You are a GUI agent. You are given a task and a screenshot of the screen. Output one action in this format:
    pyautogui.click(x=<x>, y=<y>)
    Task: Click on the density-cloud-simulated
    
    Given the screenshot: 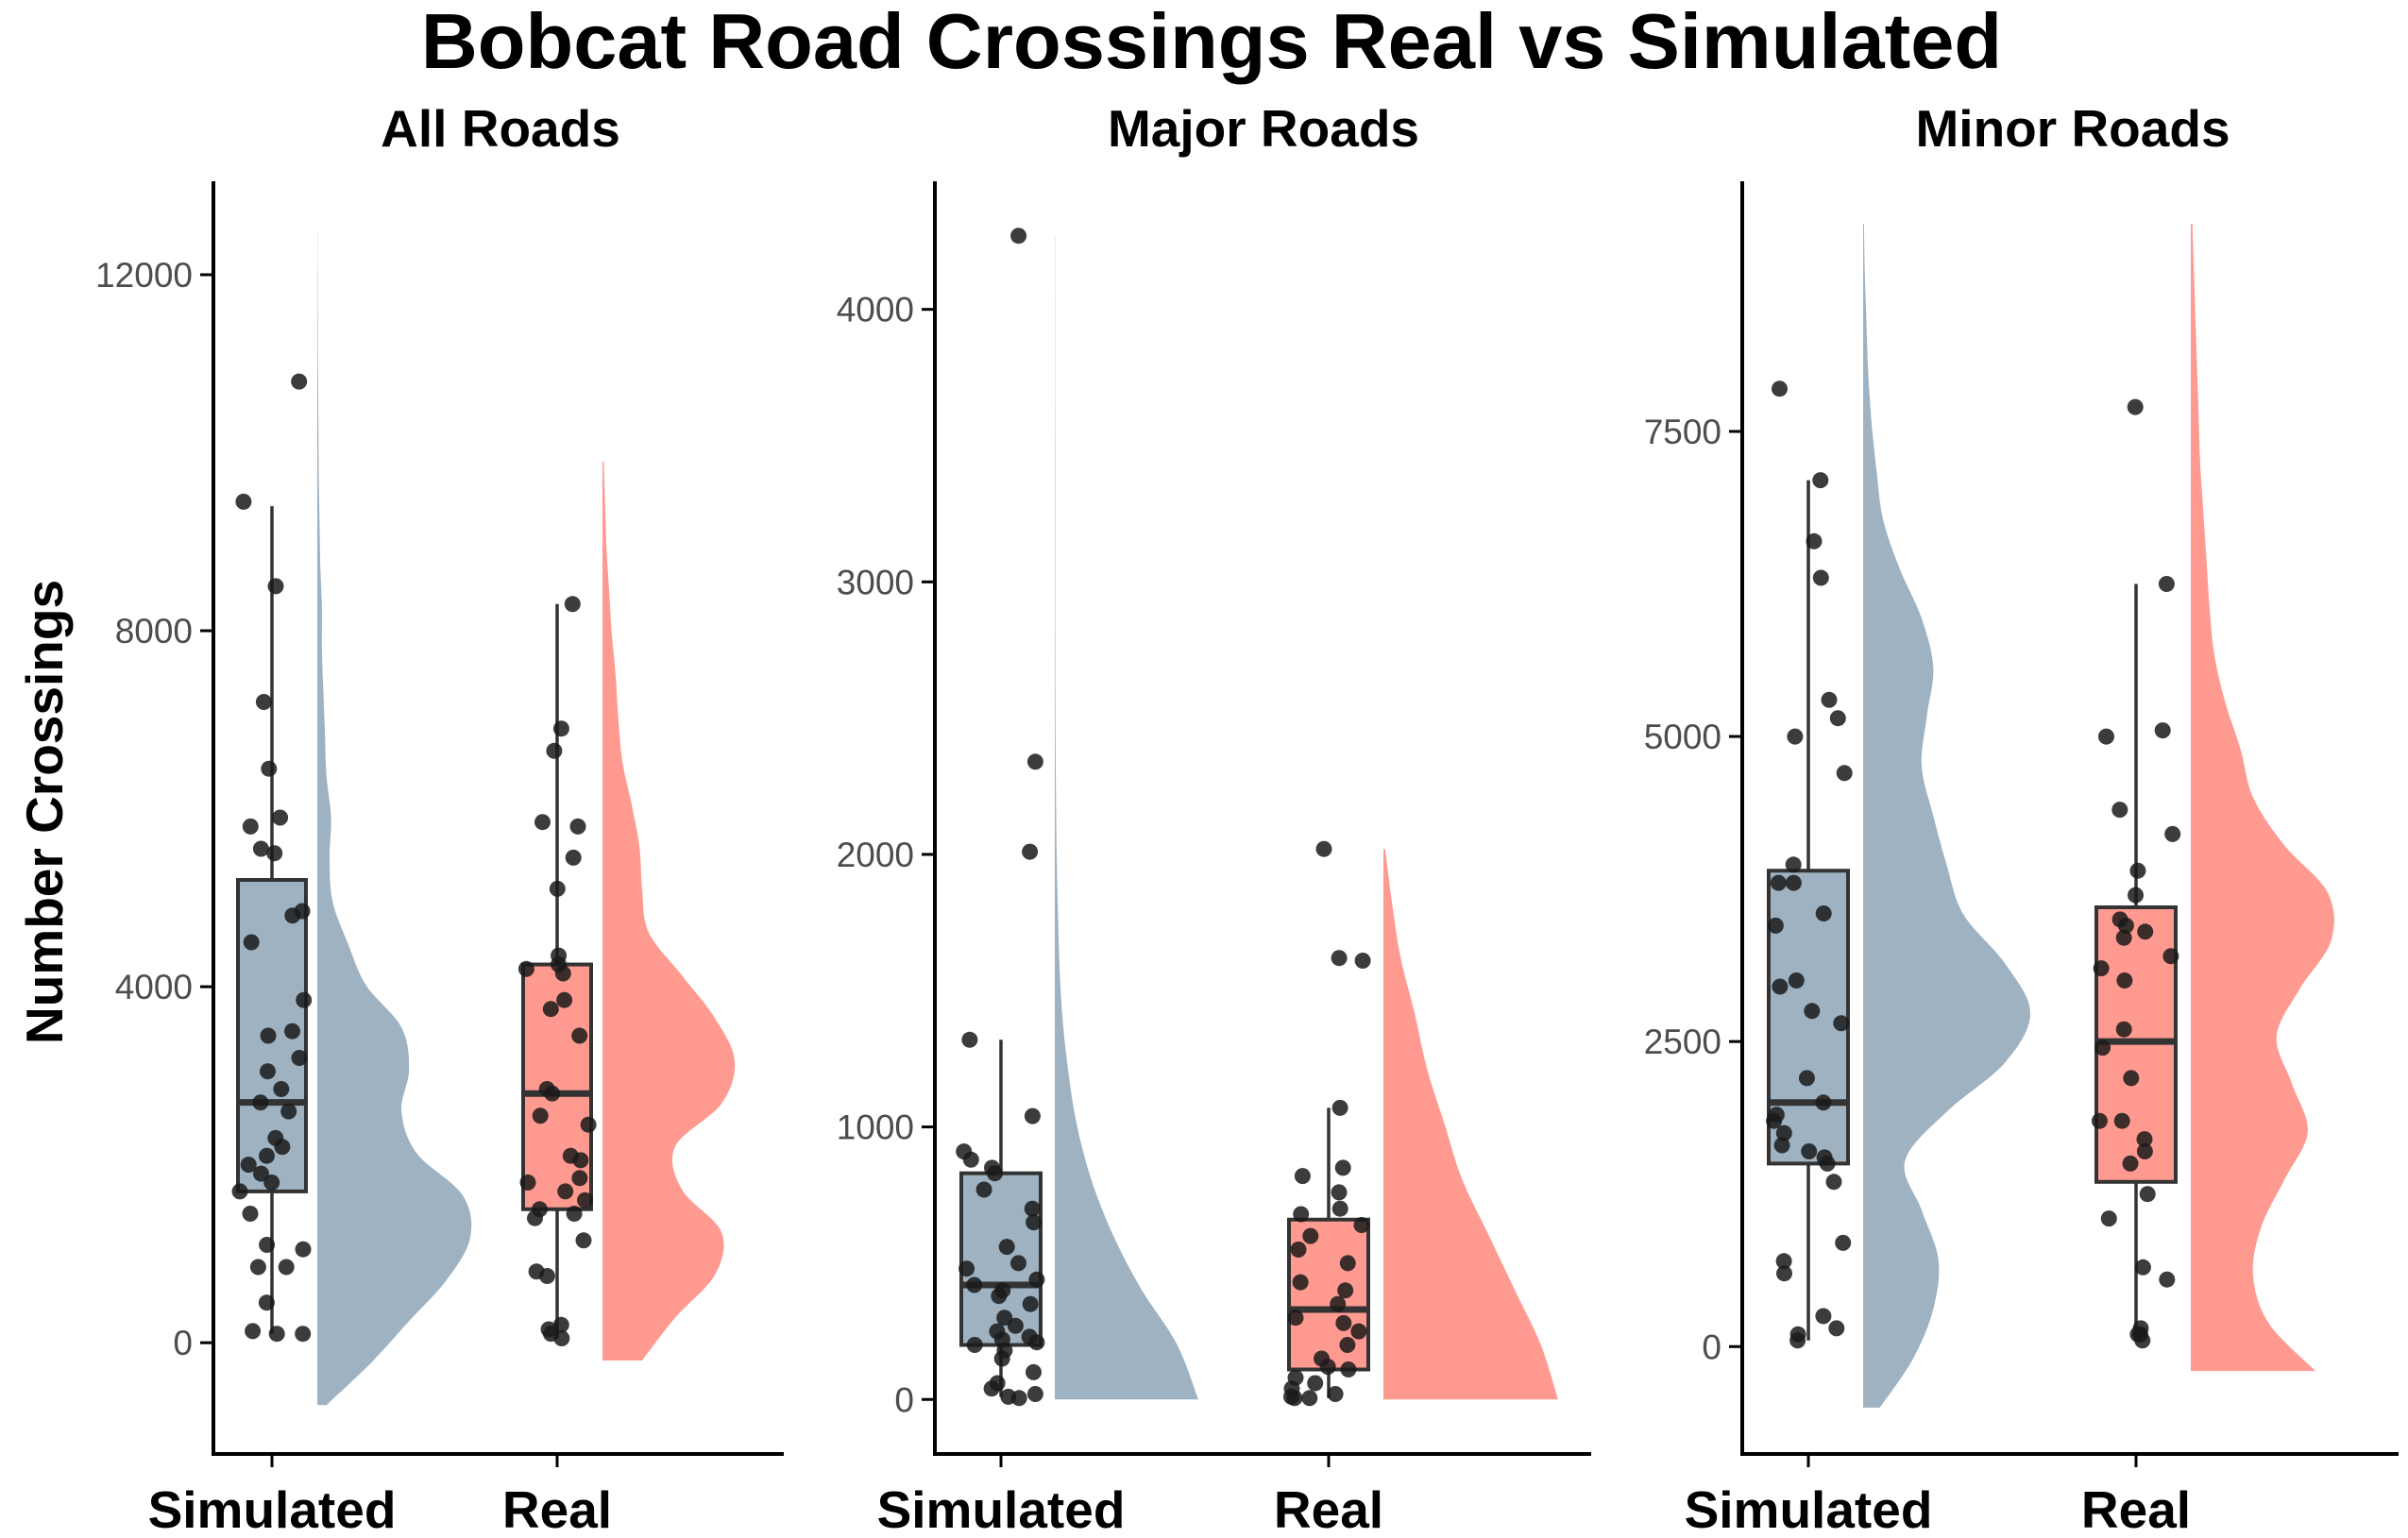 What is the action you would take?
    pyautogui.click(x=1126, y=818)
    